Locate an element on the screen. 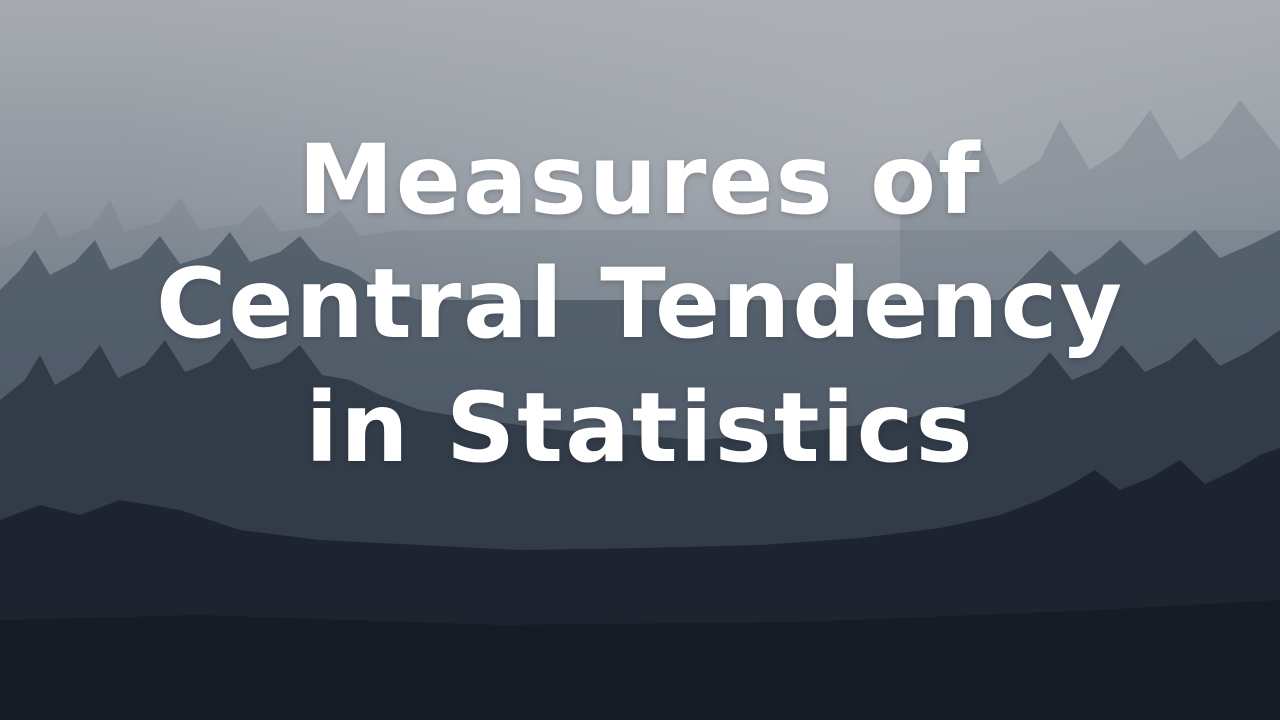 This screenshot has width=1280, height=720. title-line-1: Measures of is located at coordinates (640, 180).